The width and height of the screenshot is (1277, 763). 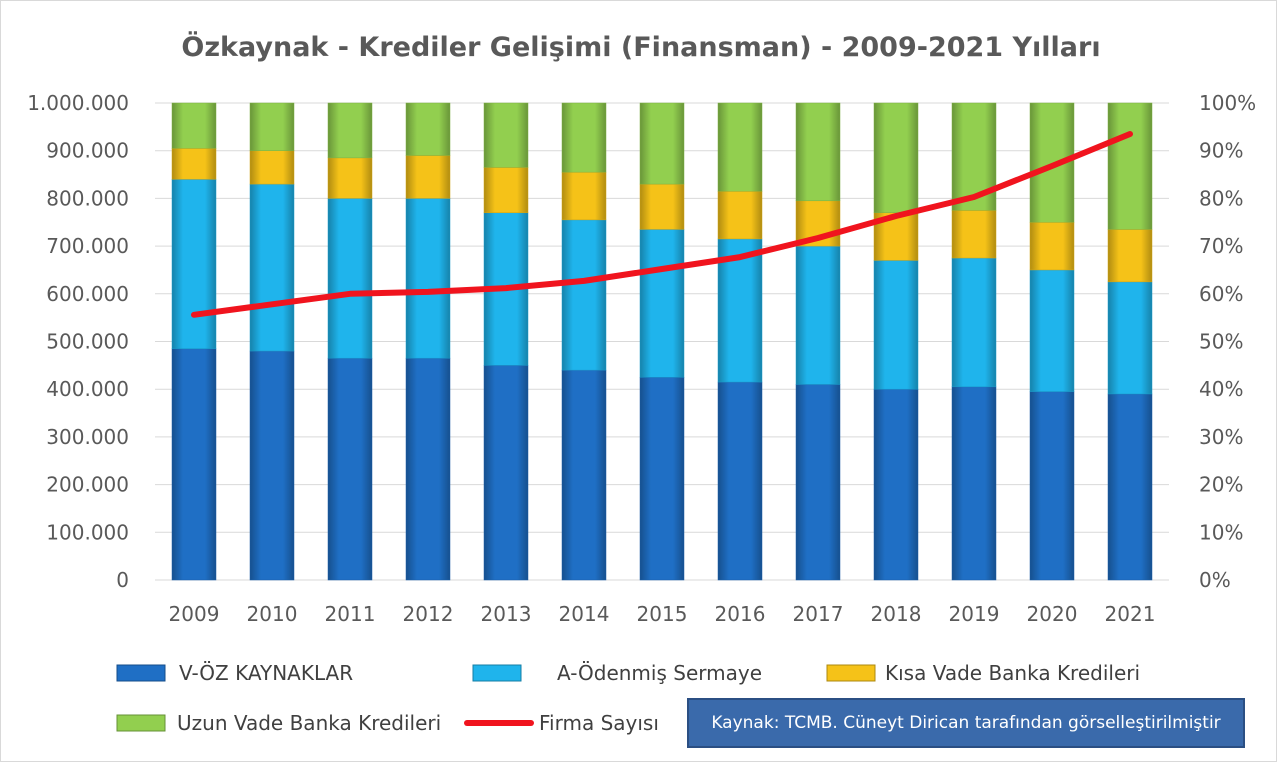 I want to click on x-tick-label: 2017, so click(x=818, y=614).